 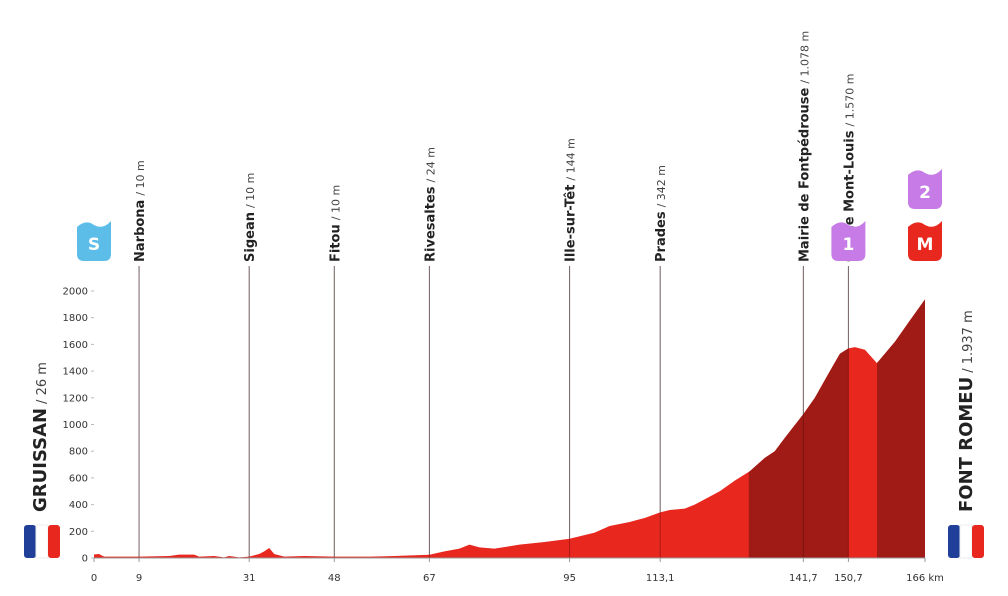 What do you see at coordinates (804, 57) in the screenshot?
I see `waypoint-detail: / 1.078 m` at bounding box center [804, 57].